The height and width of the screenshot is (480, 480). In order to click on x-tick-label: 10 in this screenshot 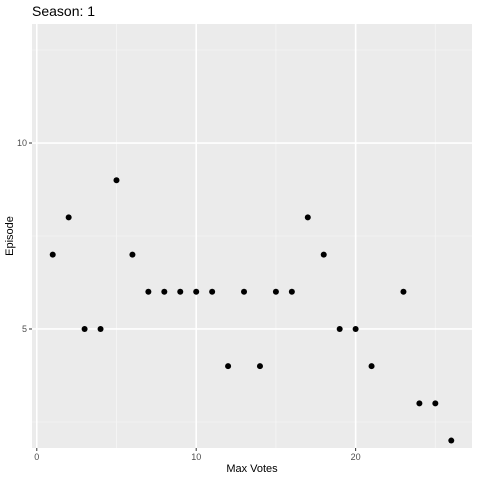, I will do `click(196, 457)`.